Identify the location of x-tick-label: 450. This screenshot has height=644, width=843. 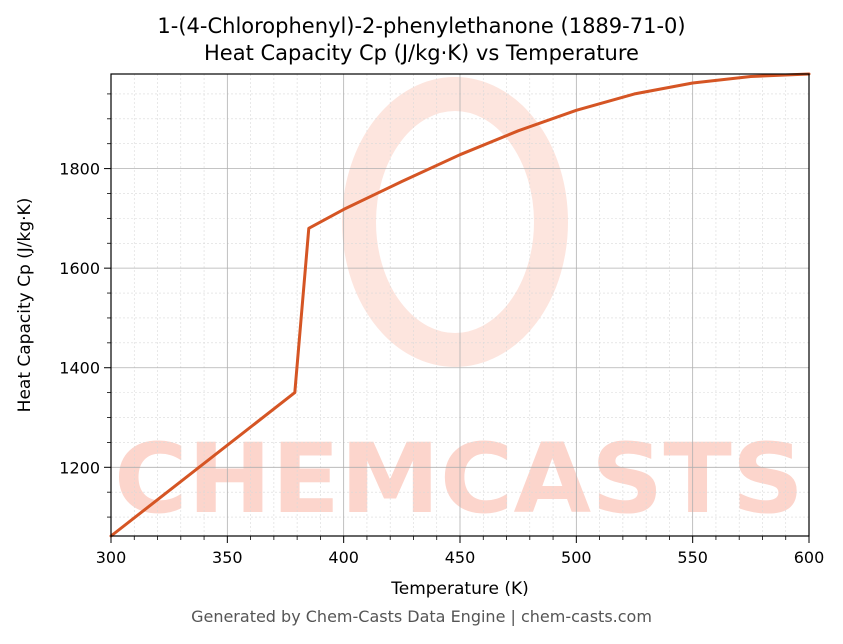
(460, 557).